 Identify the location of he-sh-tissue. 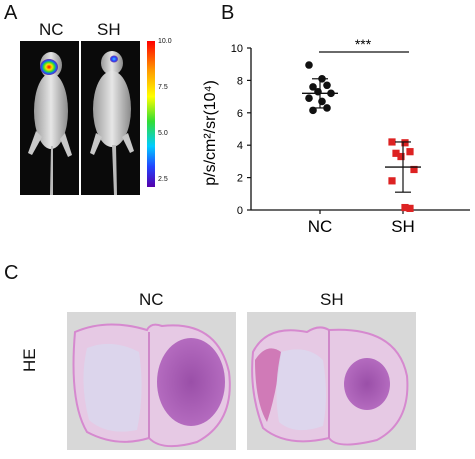
(330, 386).